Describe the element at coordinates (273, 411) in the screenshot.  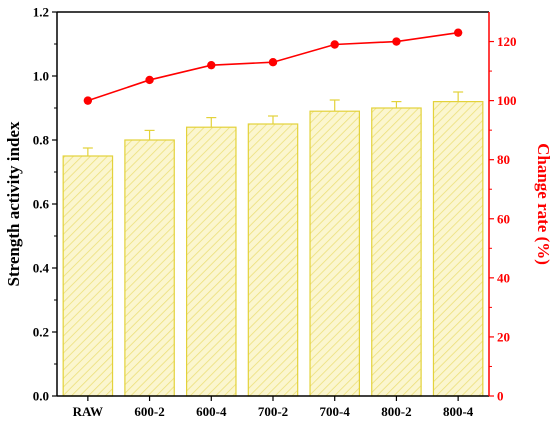
I see `x-tick-label: 700-2` at that location.